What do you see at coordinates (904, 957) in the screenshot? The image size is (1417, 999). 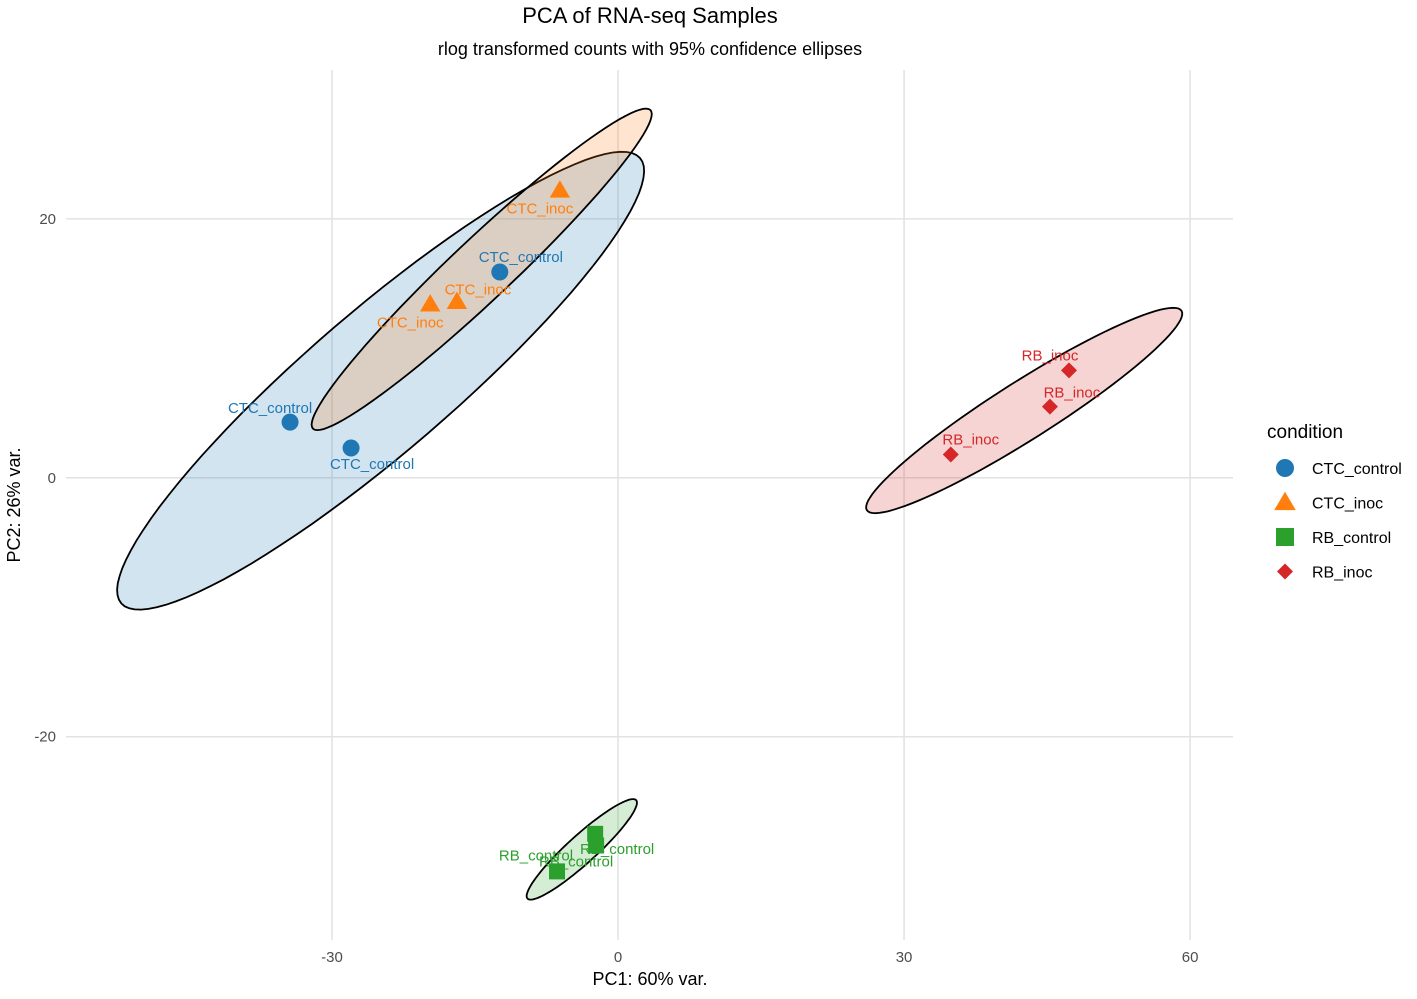 I see `x-tick-label: 30` at bounding box center [904, 957].